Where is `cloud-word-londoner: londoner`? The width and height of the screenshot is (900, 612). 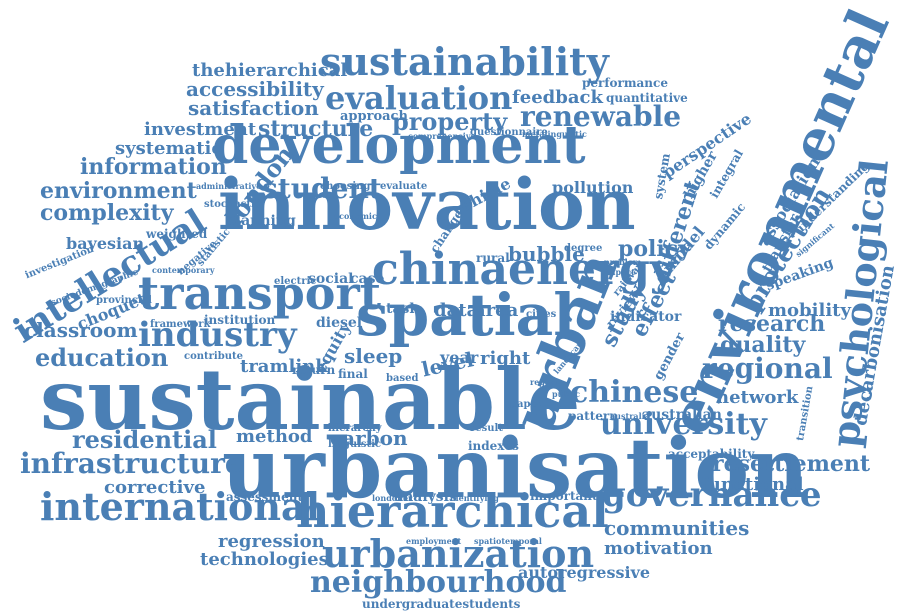 cloud-word-londoner: londoner is located at coordinates (392, 498).